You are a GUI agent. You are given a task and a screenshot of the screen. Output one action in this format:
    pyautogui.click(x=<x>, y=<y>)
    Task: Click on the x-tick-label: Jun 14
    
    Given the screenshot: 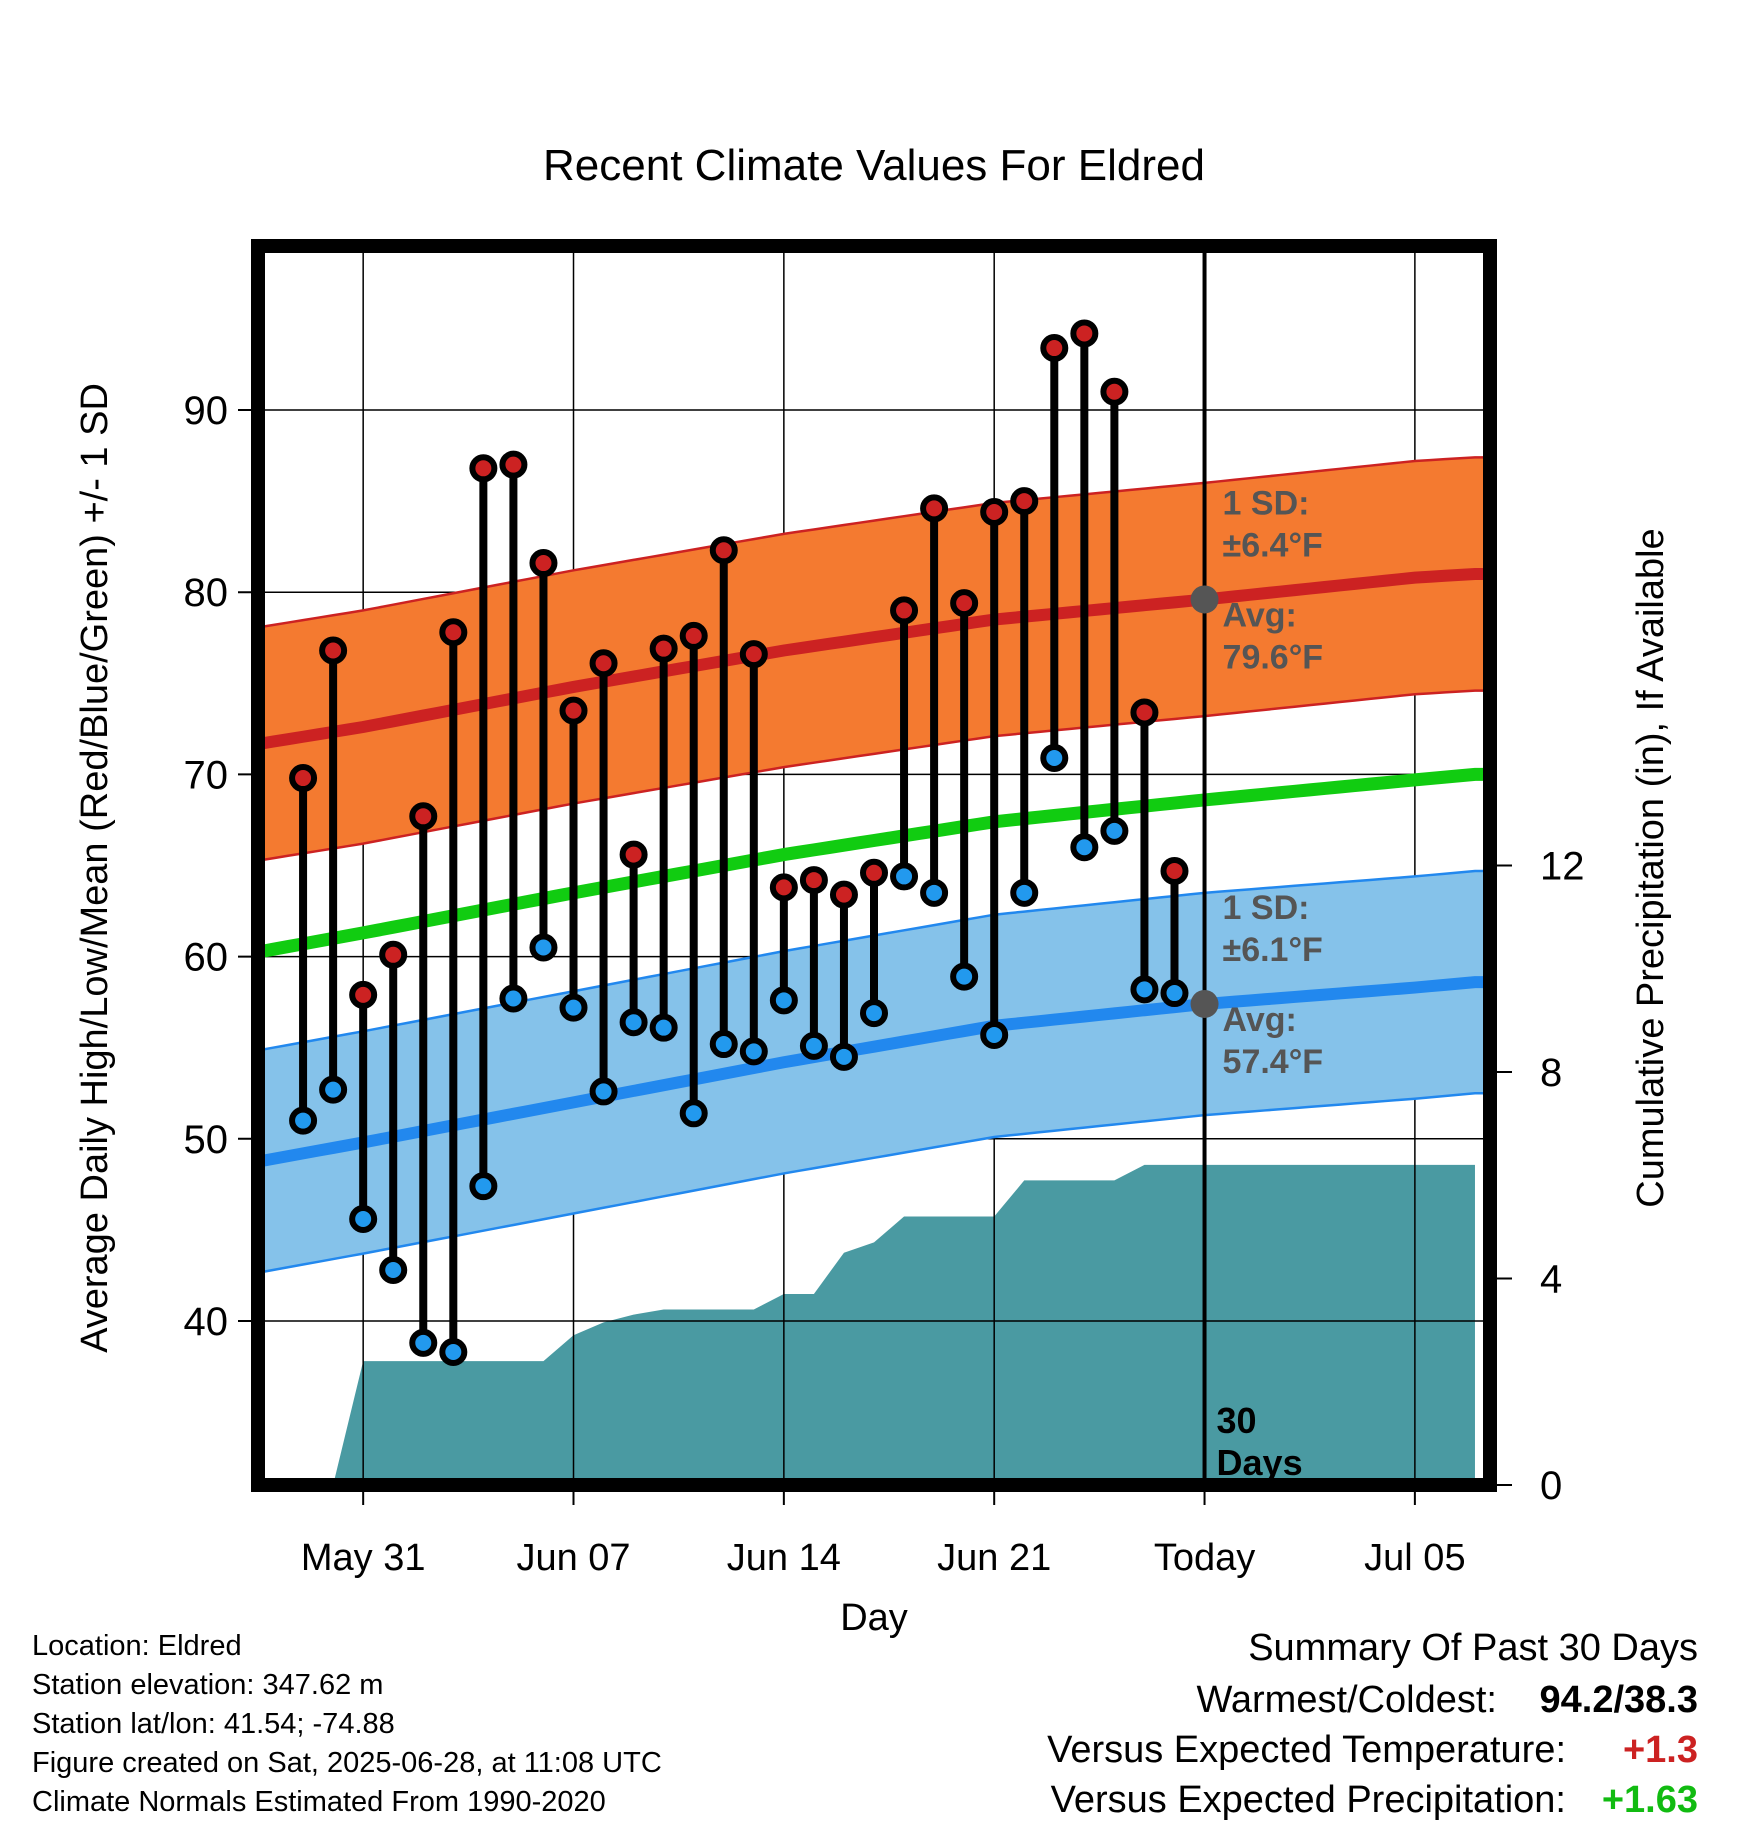 What is the action you would take?
    pyautogui.click(x=784, y=1558)
    